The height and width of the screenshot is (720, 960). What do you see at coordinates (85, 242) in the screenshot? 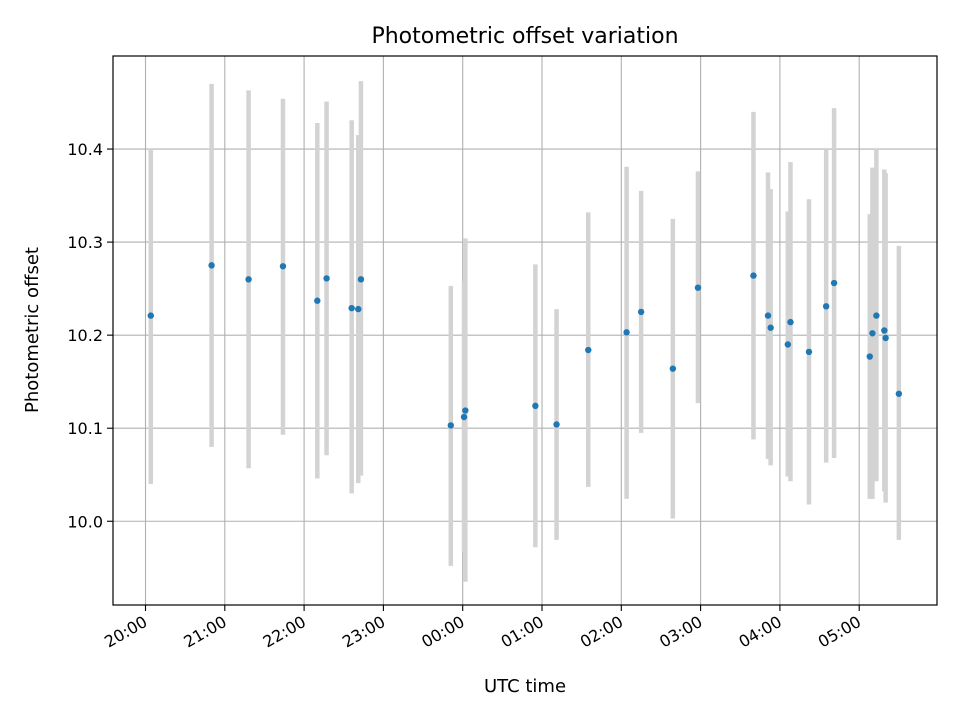
I see `y-tick-label: 10.3` at bounding box center [85, 242].